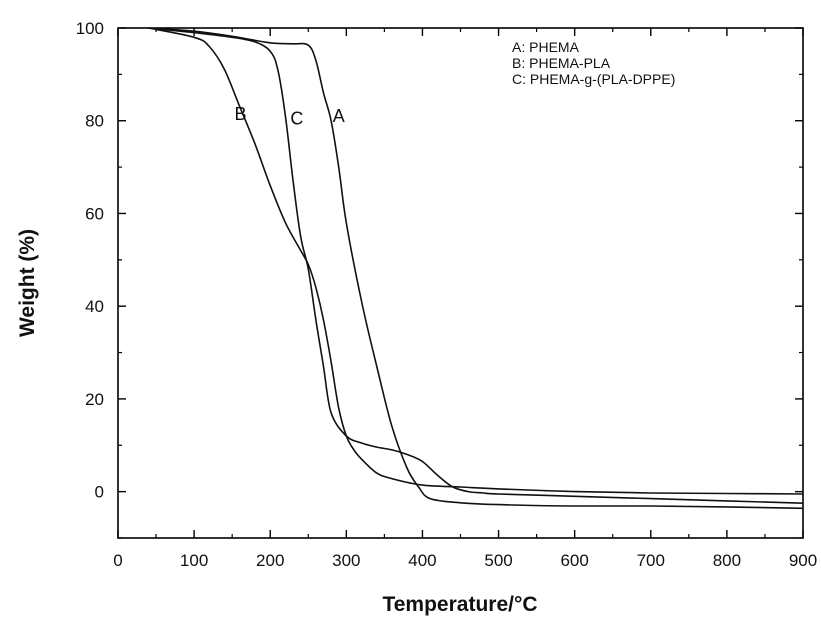 The width and height of the screenshot is (821, 620). I want to click on x-tick-label: 0, so click(117, 560).